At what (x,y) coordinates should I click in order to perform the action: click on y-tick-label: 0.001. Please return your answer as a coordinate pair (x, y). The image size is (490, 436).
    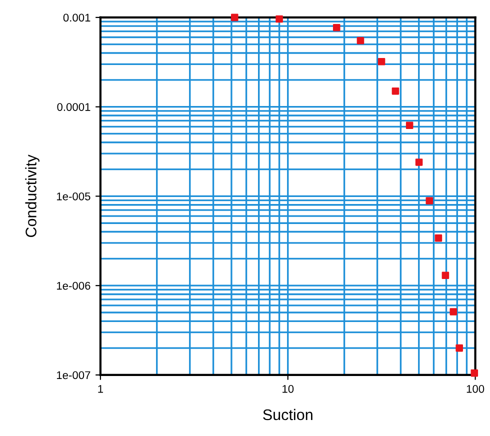
    Looking at the image, I should click on (76, 18).